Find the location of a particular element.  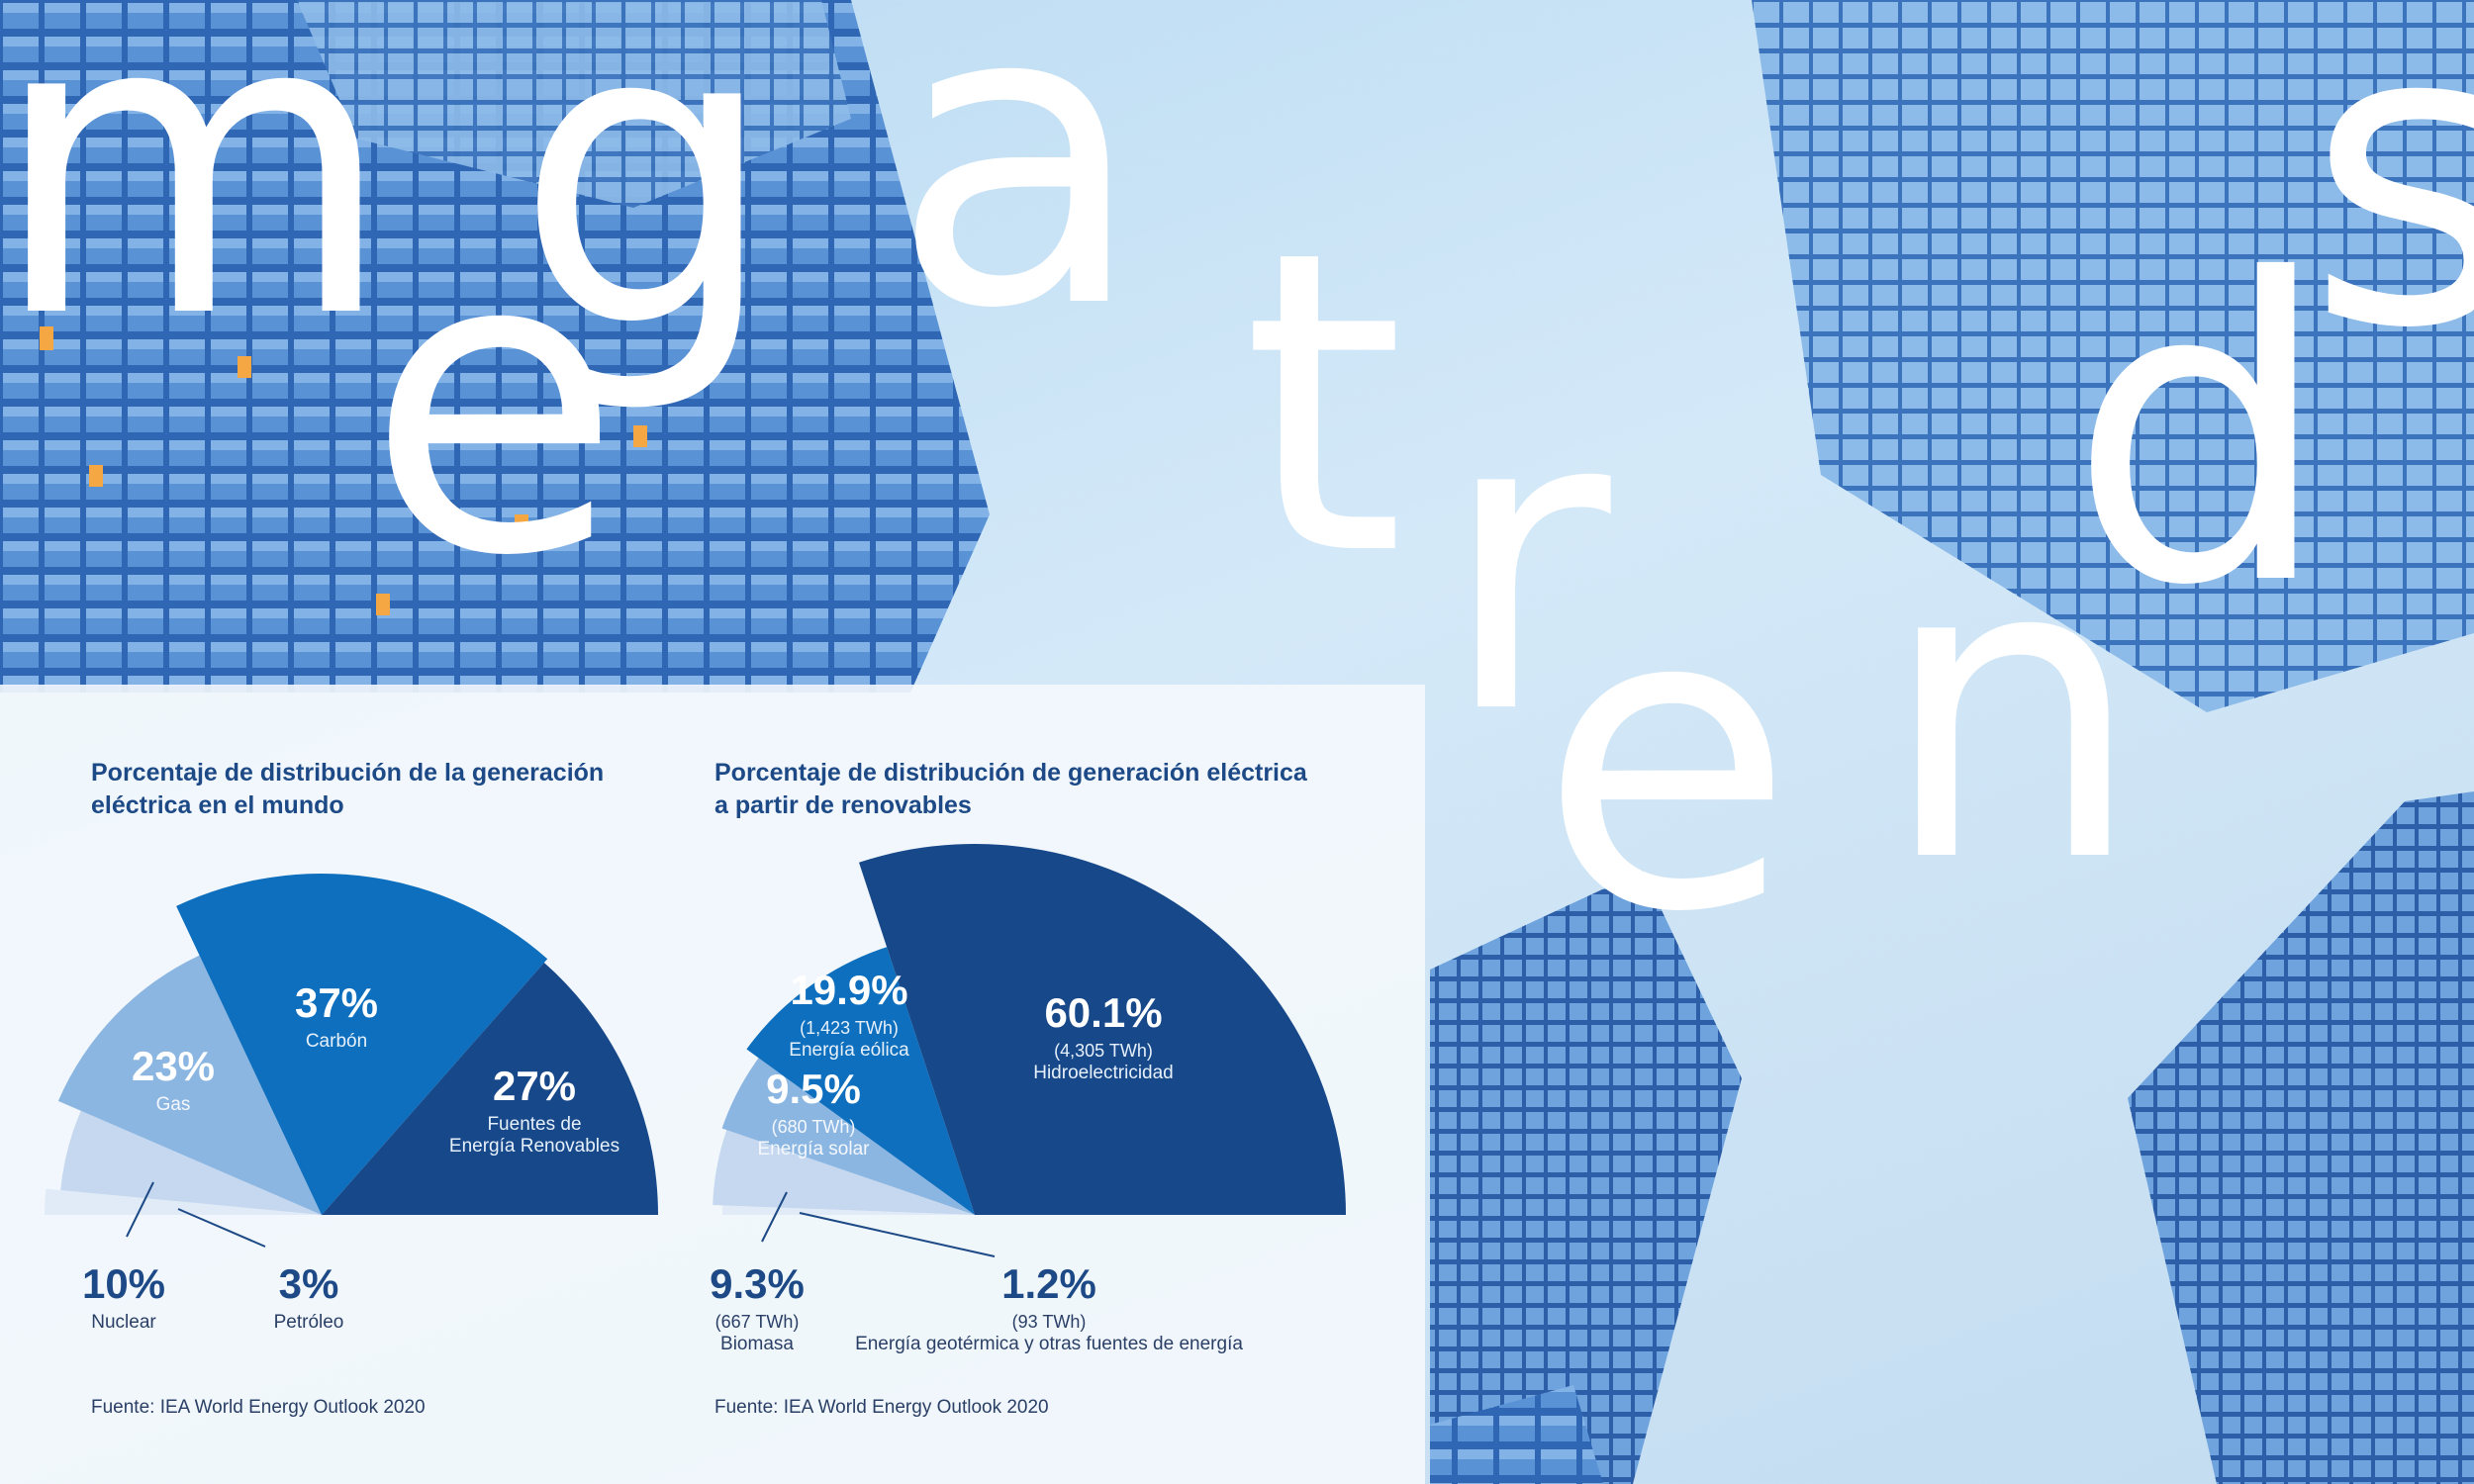

slice-gas is located at coordinates (189, 1085).